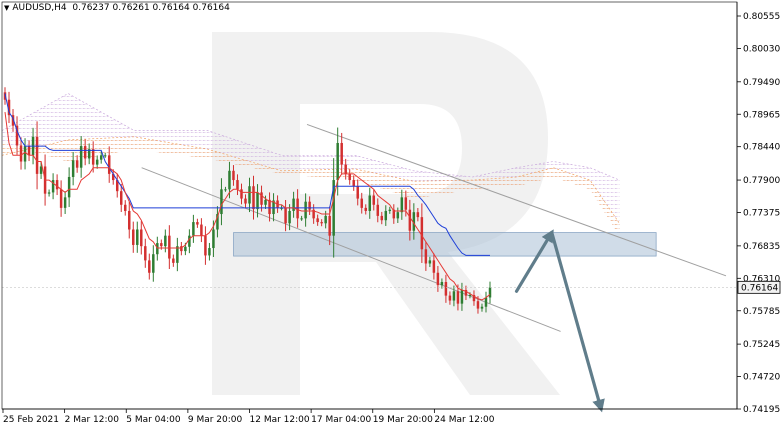 The width and height of the screenshot is (782, 431). Describe the element at coordinates (761, 345) in the screenshot. I see `y-tick-label: 0.75245` at that location.